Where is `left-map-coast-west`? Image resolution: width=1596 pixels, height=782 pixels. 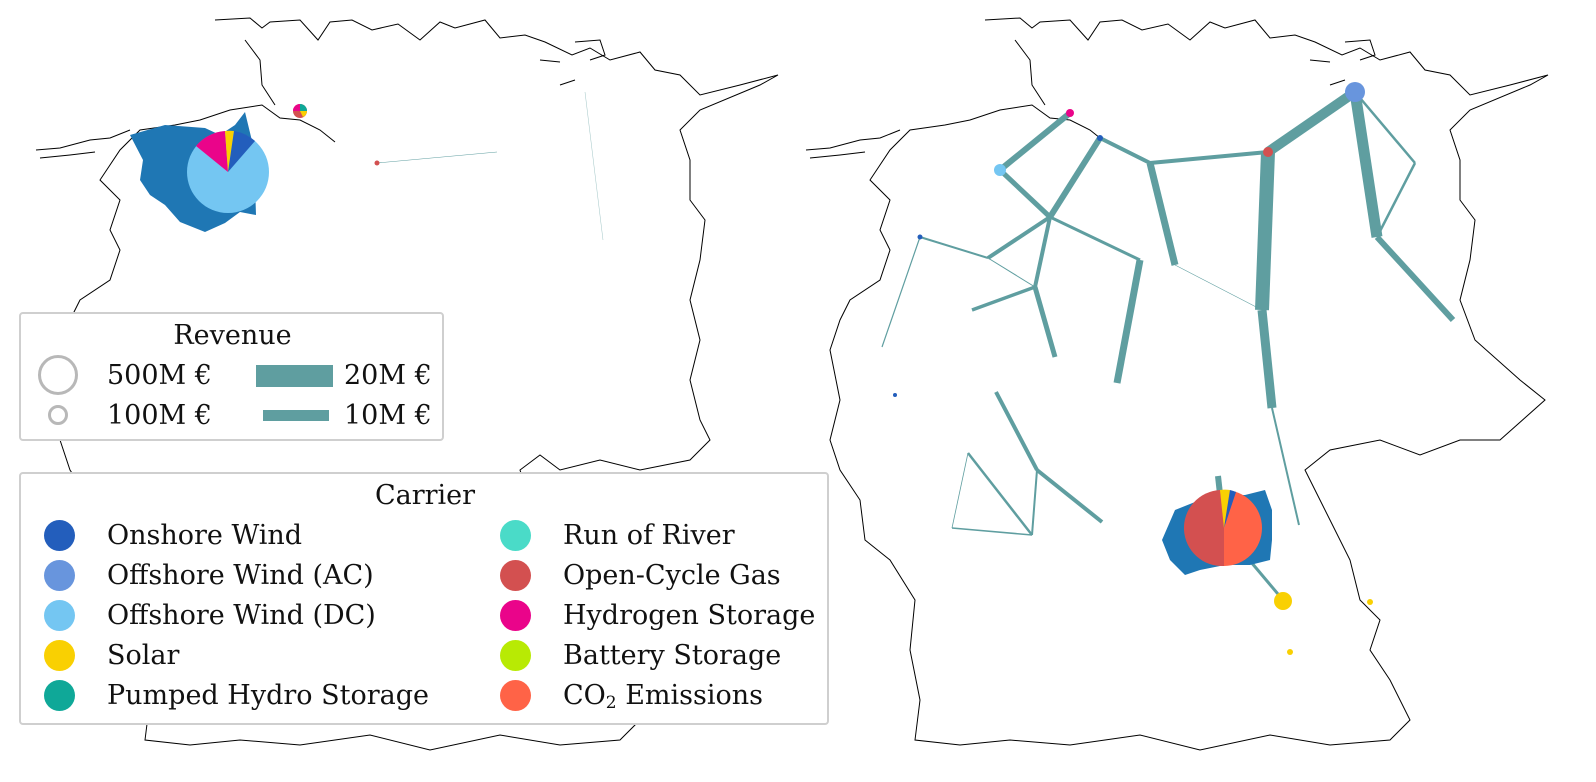 left-map-coast-west is located at coordinates (155, 99).